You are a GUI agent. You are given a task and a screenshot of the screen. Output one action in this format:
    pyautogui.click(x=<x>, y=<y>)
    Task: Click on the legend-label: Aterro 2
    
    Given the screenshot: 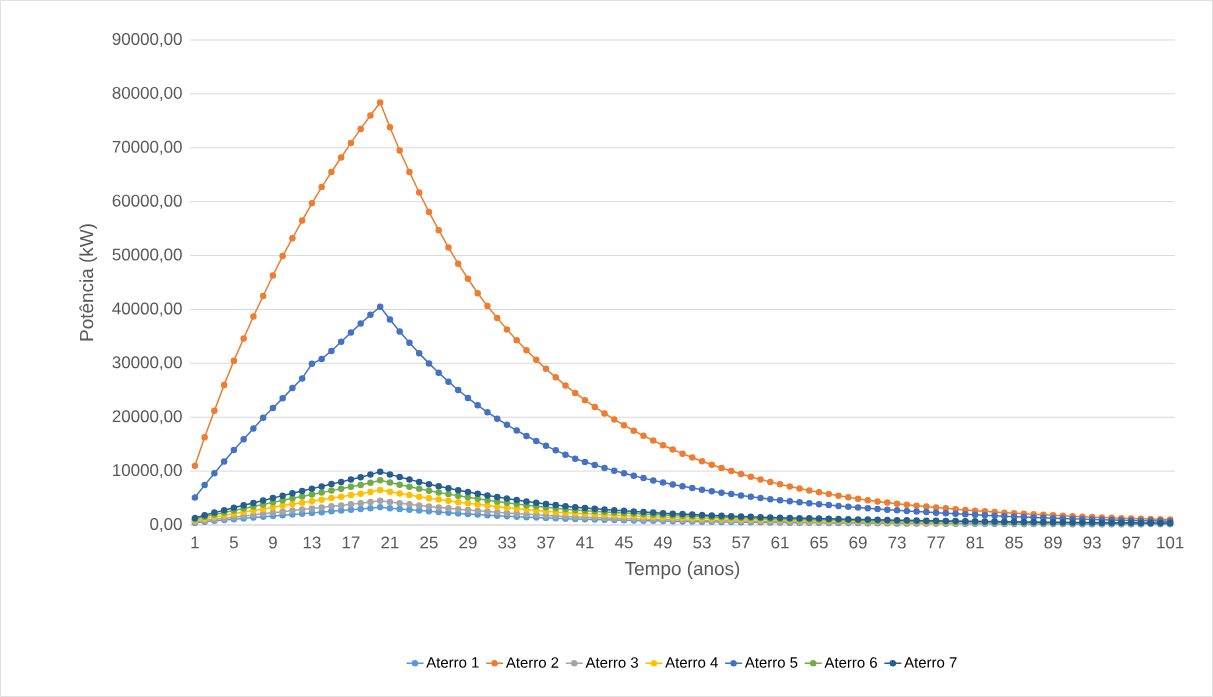 What is the action you would take?
    pyautogui.click(x=532, y=662)
    